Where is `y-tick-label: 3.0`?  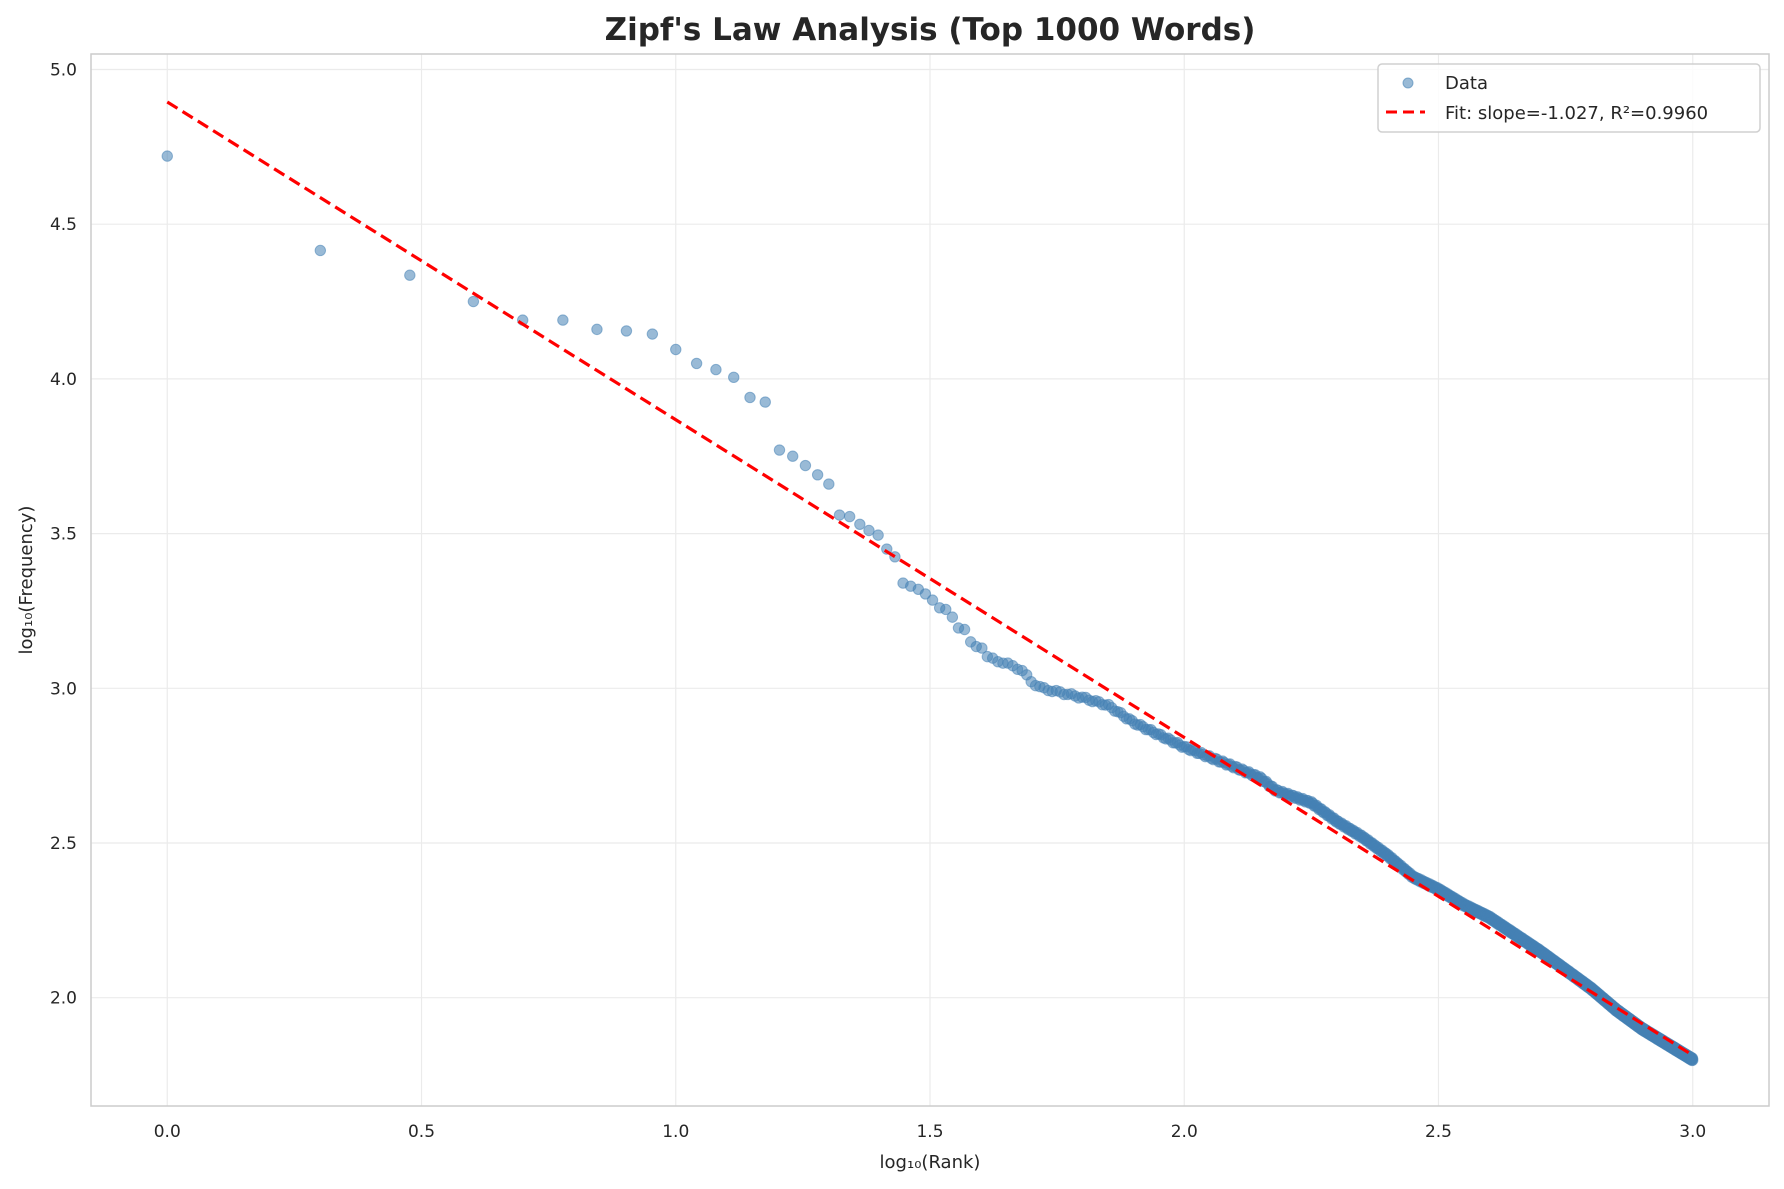
y-tick-label: 3.0 is located at coordinates (63, 689).